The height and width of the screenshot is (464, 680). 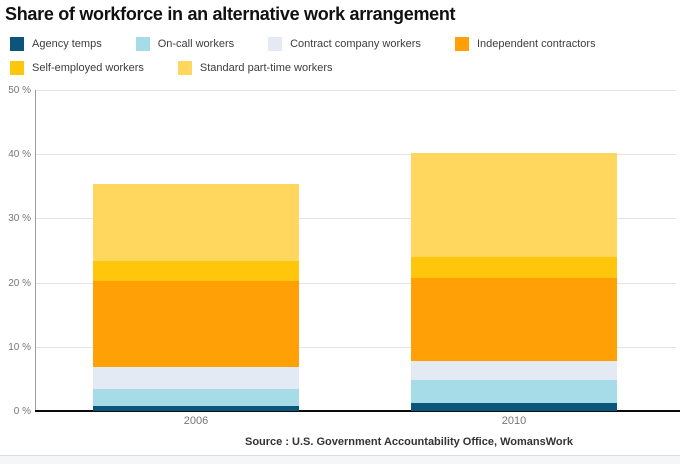 I want to click on legend-label: Standard part-time workers, so click(x=266, y=68).